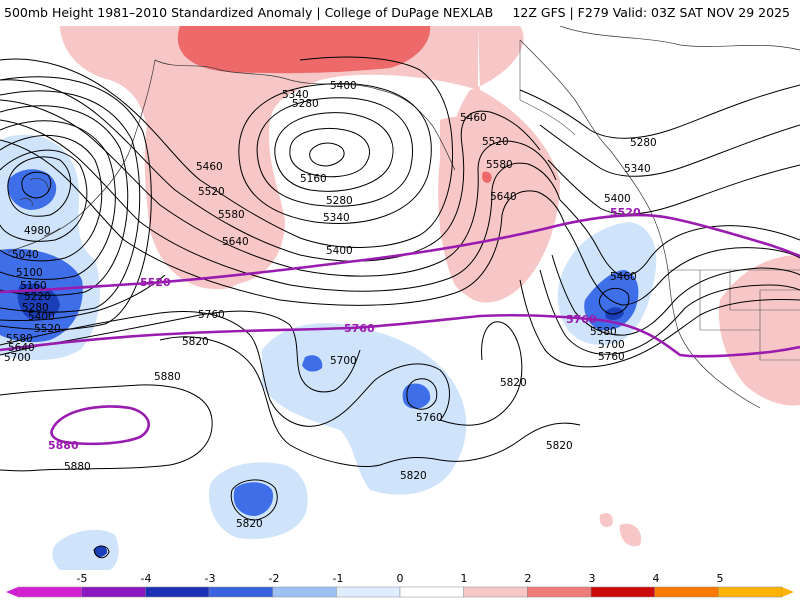  I want to click on negative-anomaly-bering-core, so click(32, 189).